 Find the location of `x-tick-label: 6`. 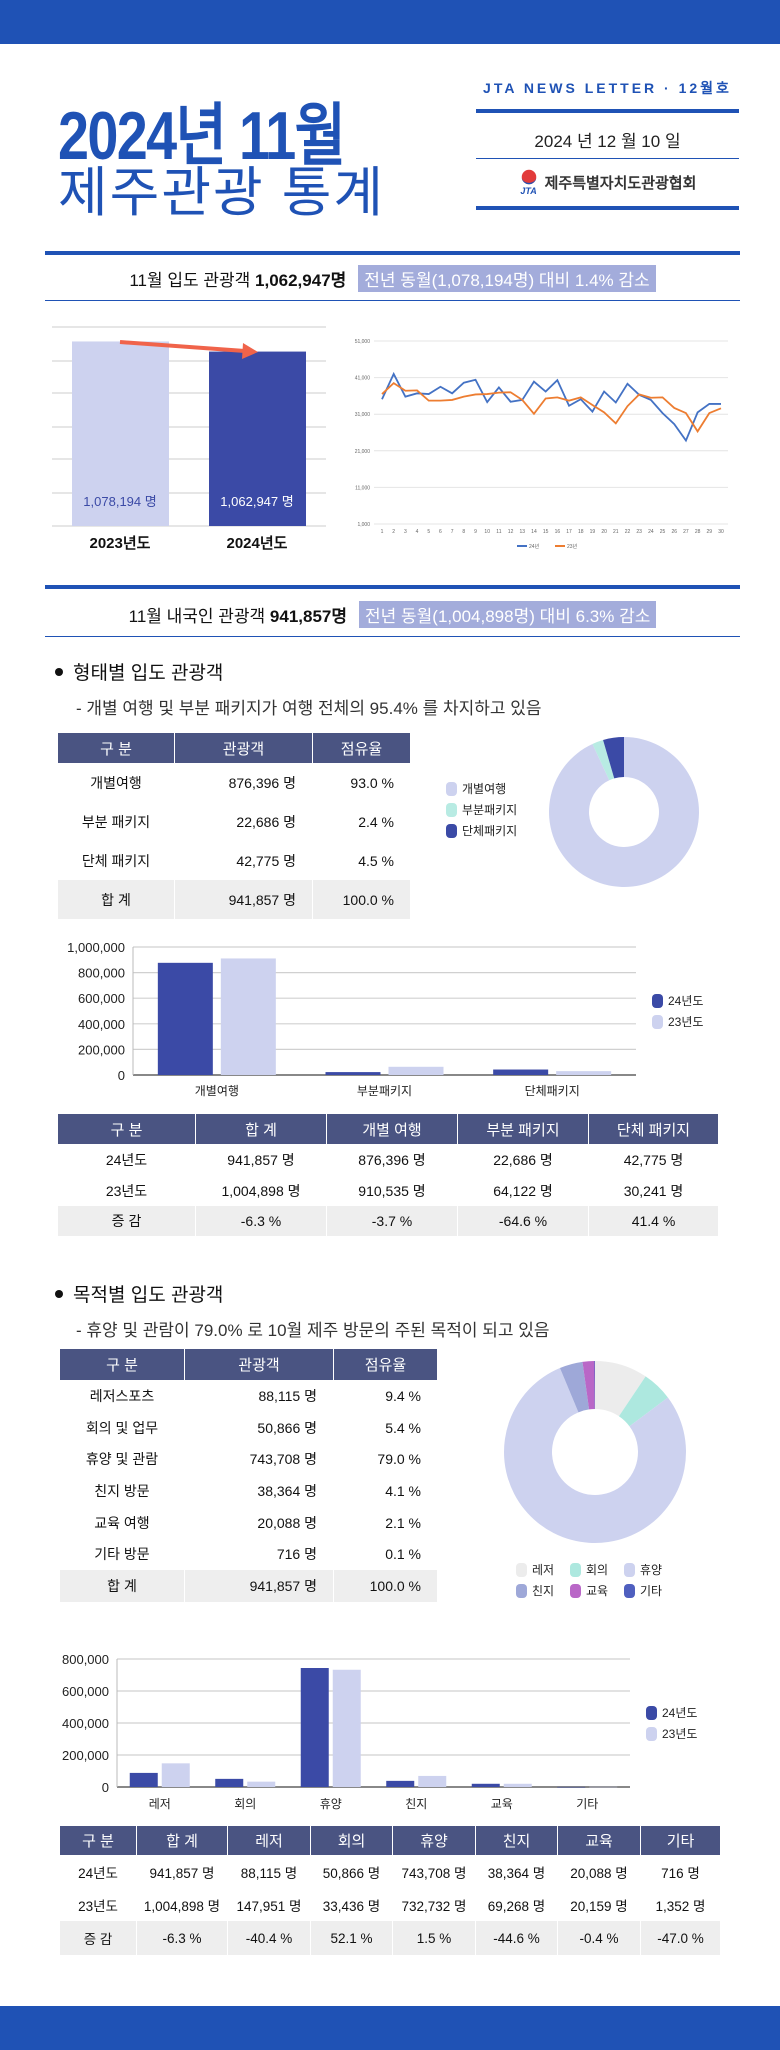

x-tick-label: 6 is located at coordinates (440, 532).